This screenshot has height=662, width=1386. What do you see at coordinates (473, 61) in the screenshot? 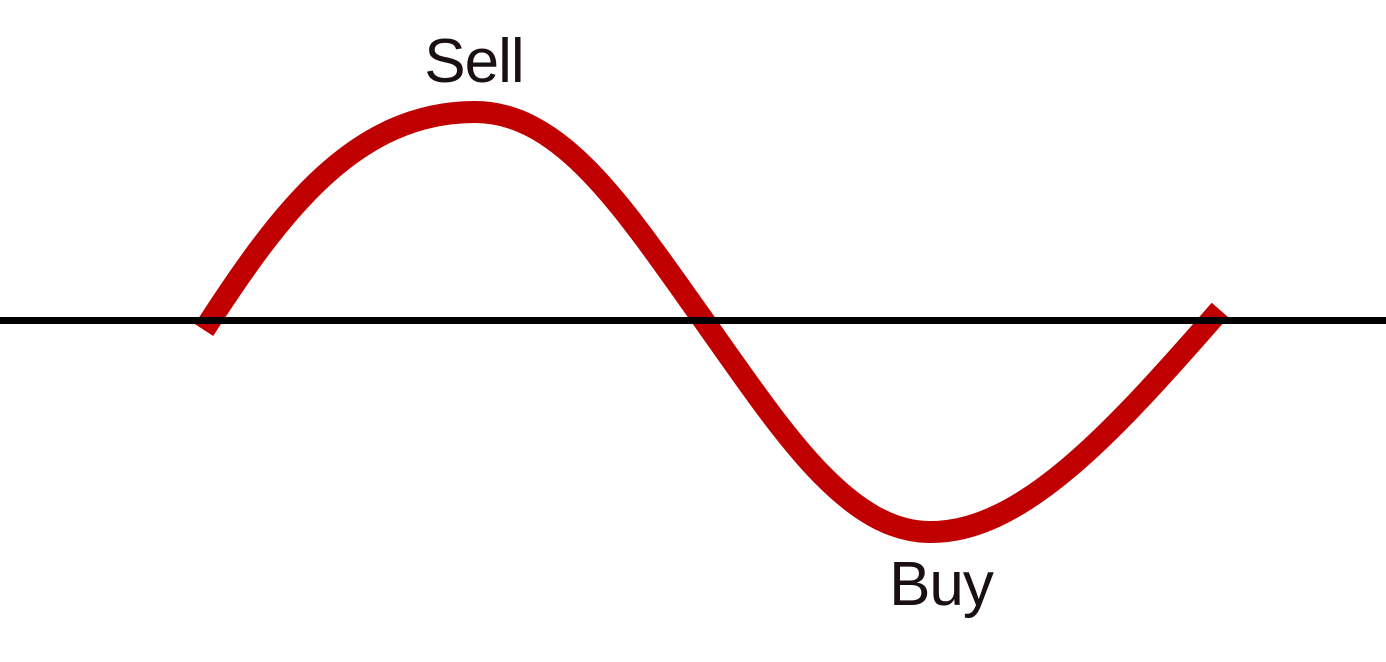
I see `sell-label: Sell` at bounding box center [473, 61].